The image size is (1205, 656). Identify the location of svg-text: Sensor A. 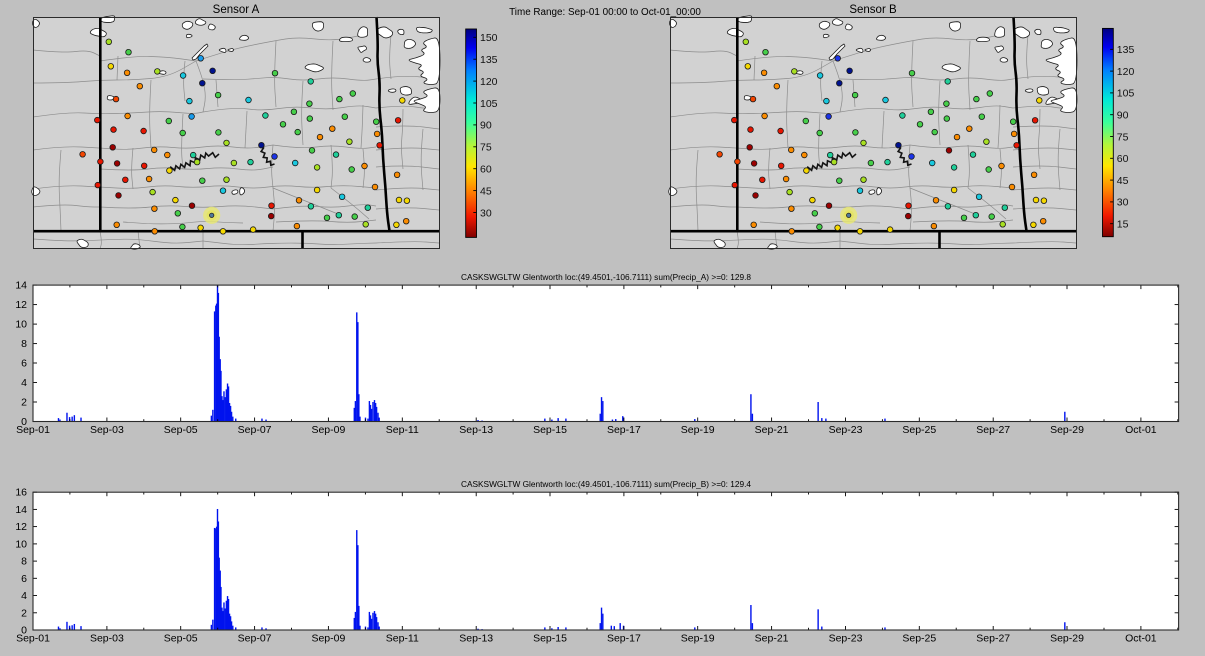
(236, 10).